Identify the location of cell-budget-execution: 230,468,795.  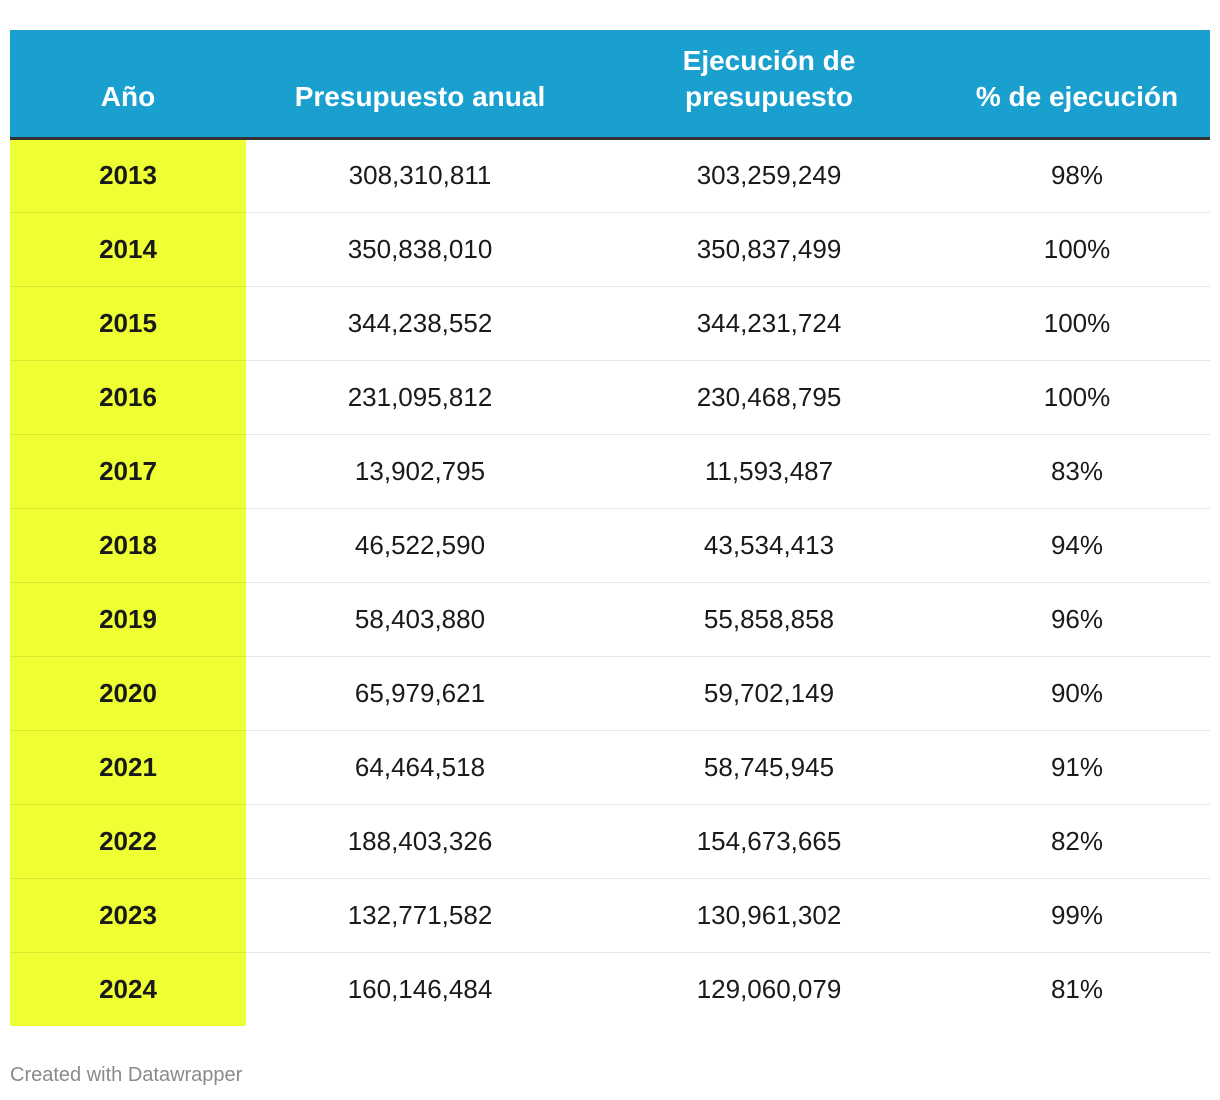
(769, 397).